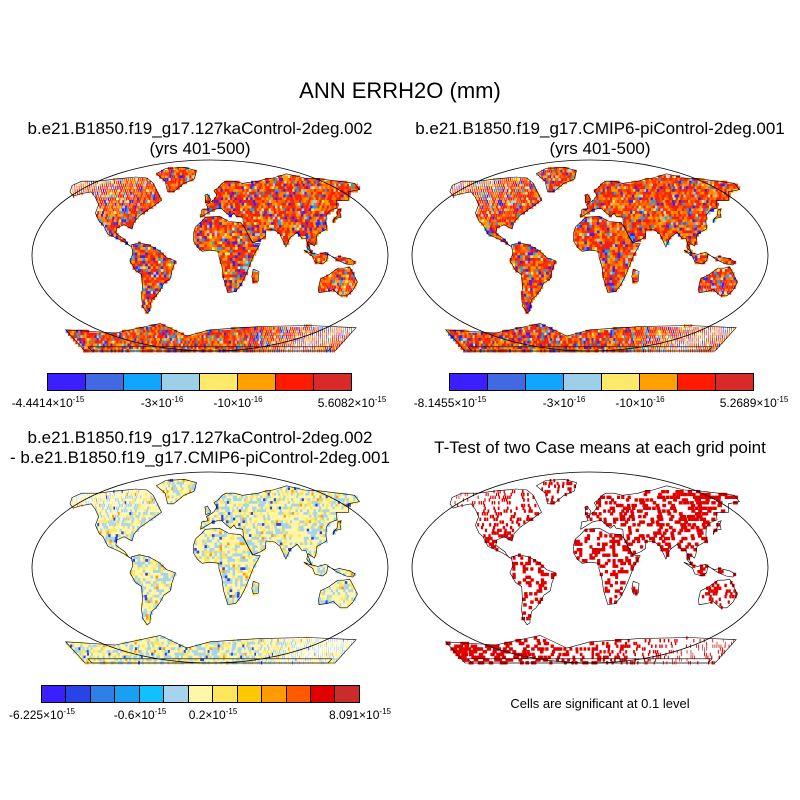 This screenshot has height=800, width=800. What do you see at coordinates (400, 91) in the screenshot?
I see `figure-title: ANN ERRH2O (mm)` at bounding box center [400, 91].